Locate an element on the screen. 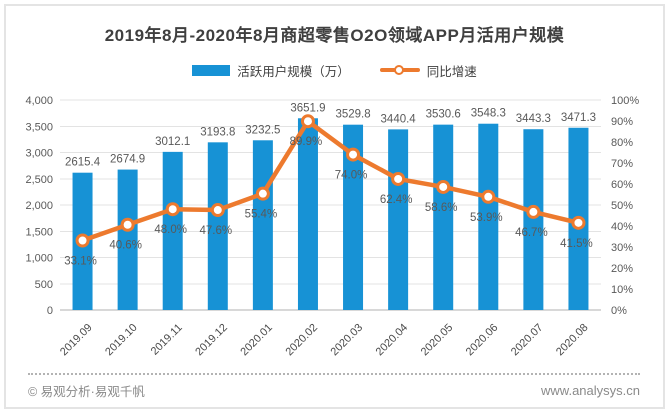  growth-value-label: 58.6% is located at coordinates (441, 208).